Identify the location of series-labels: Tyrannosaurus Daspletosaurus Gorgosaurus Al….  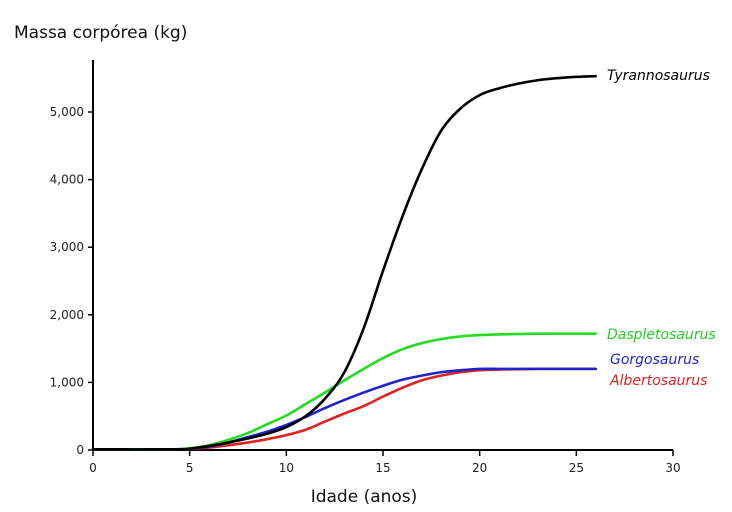
(661, 228).